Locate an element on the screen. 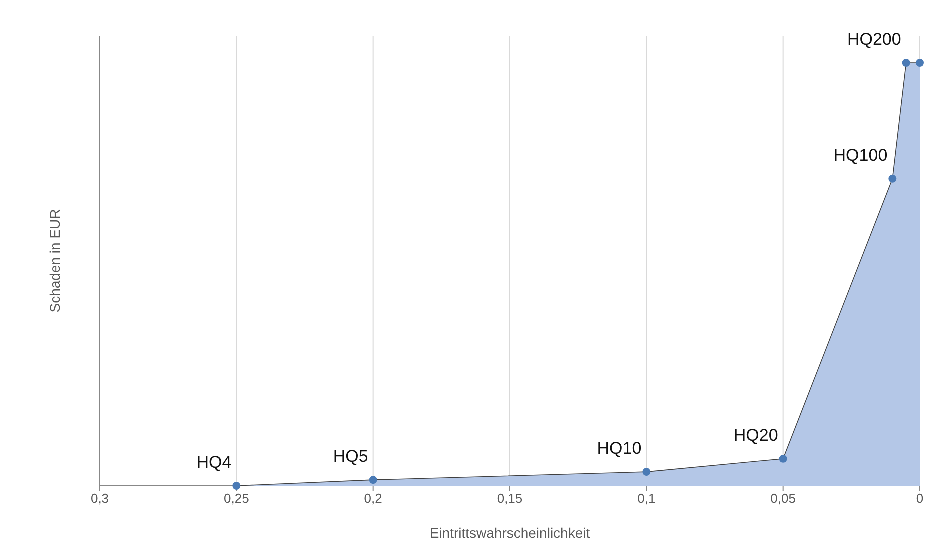 The image size is (942, 544). x-tick-label: 0,25 is located at coordinates (237, 498).